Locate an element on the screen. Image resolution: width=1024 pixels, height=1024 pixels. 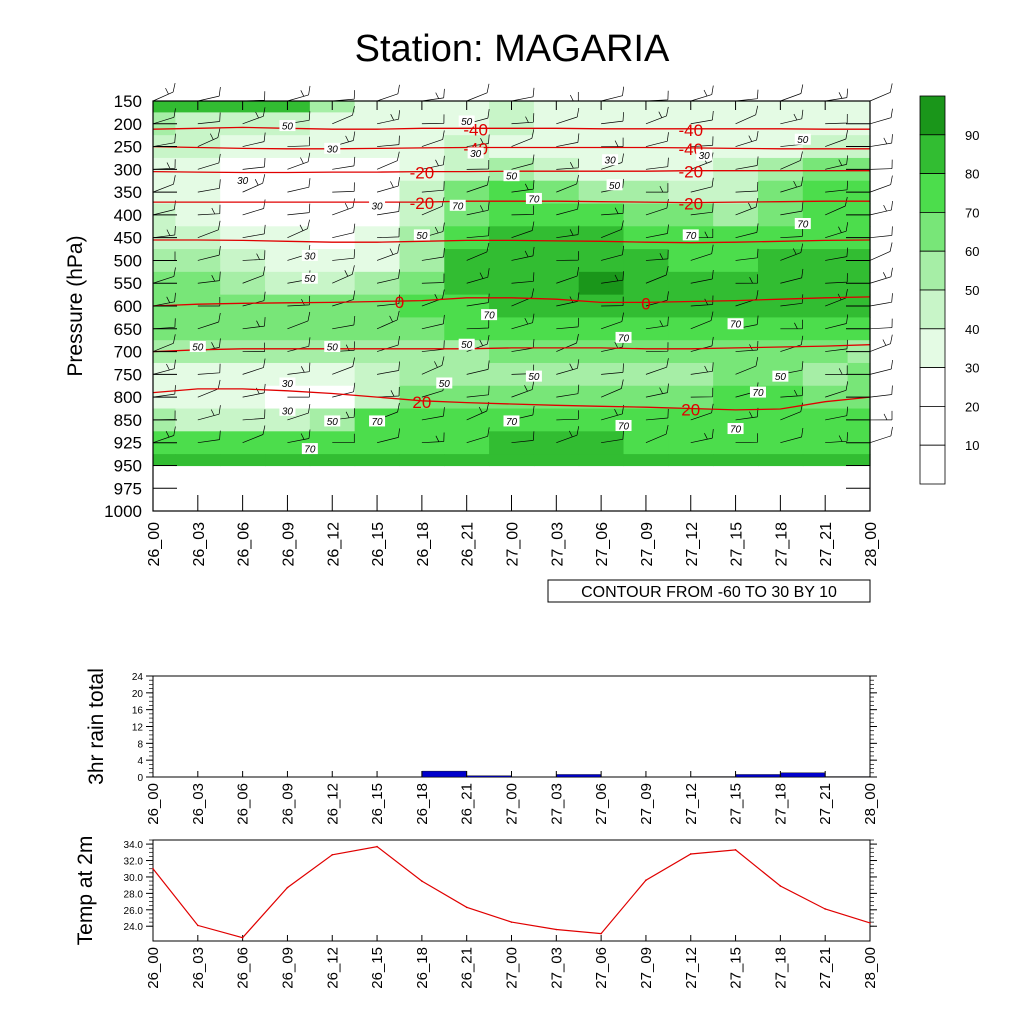
time-tick-label: 26_12 is located at coordinates (333, 544).